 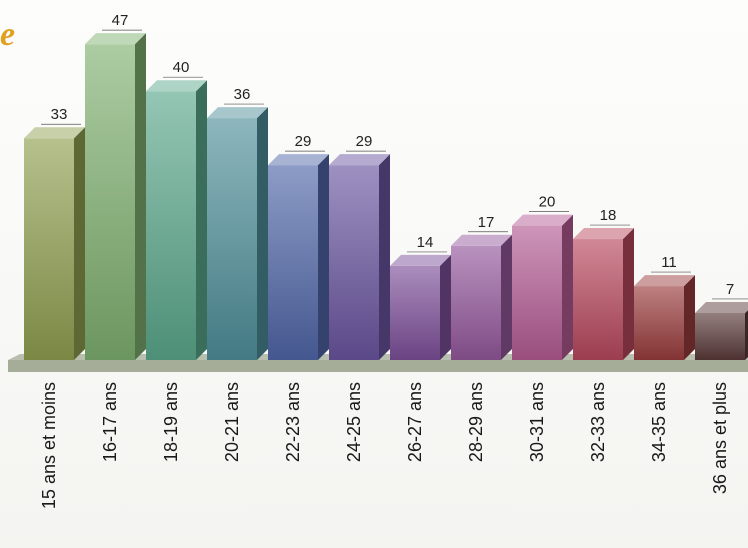 What do you see at coordinates (425, 242) in the screenshot?
I see `value-label: 14` at bounding box center [425, 242].